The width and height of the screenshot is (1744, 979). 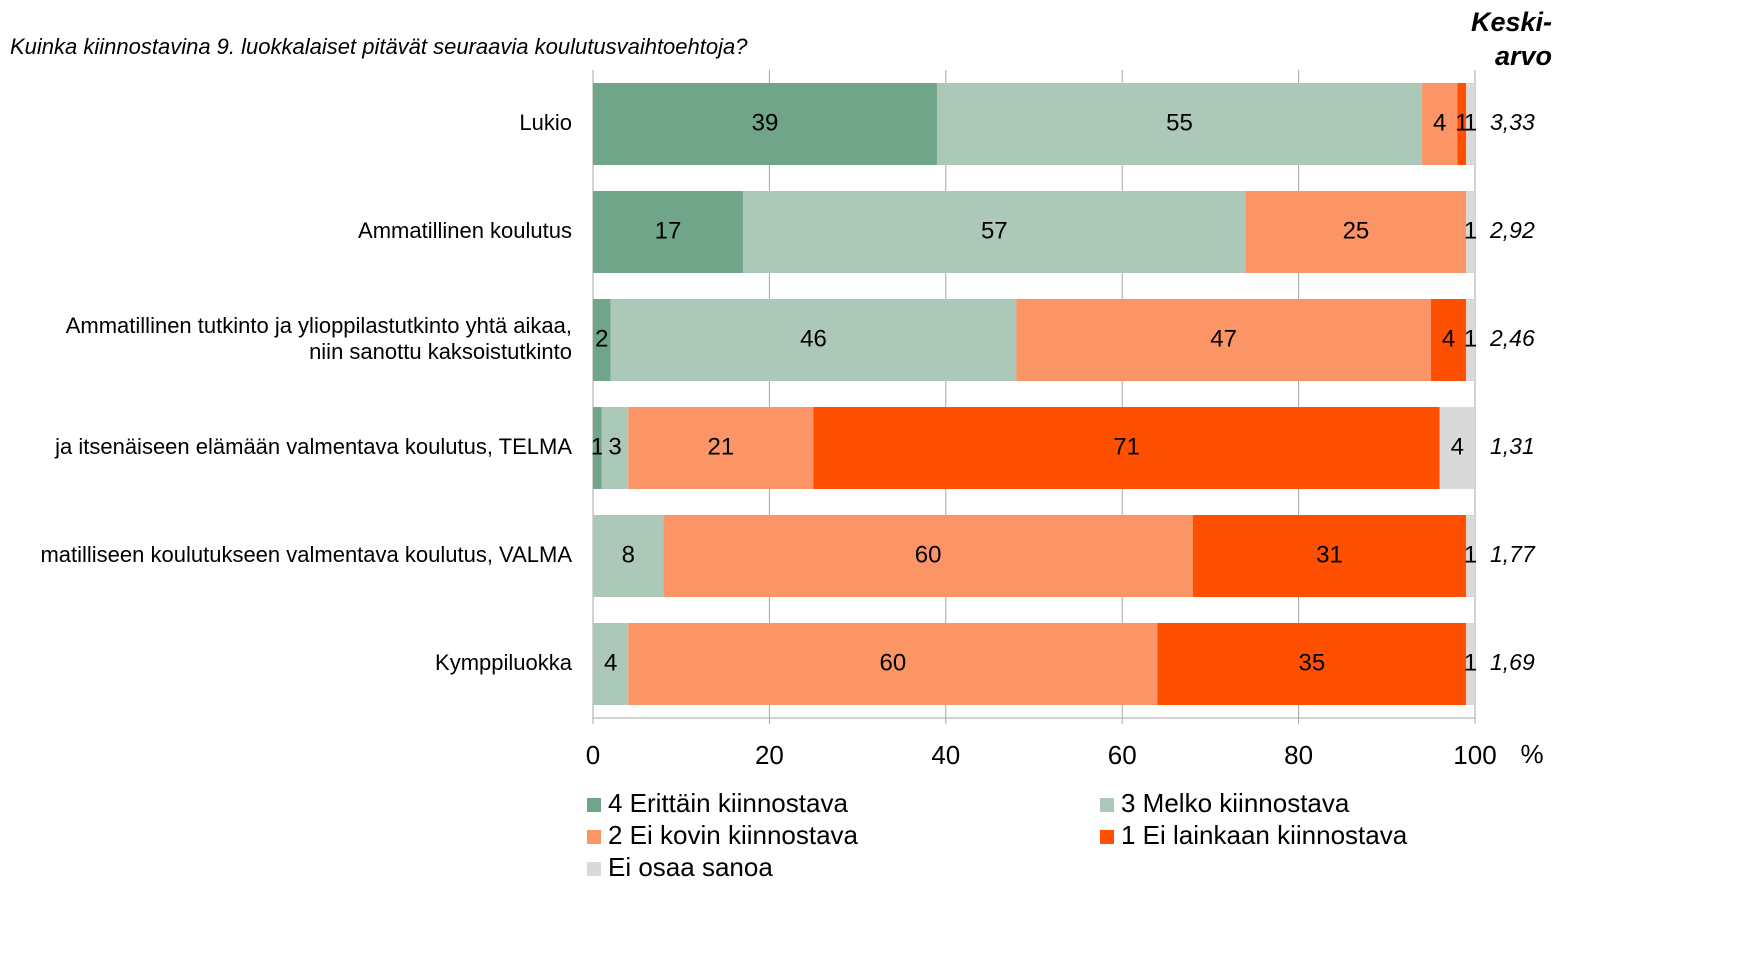 I want to click on x-tick-label: 80, so click(x=1298, y=755).